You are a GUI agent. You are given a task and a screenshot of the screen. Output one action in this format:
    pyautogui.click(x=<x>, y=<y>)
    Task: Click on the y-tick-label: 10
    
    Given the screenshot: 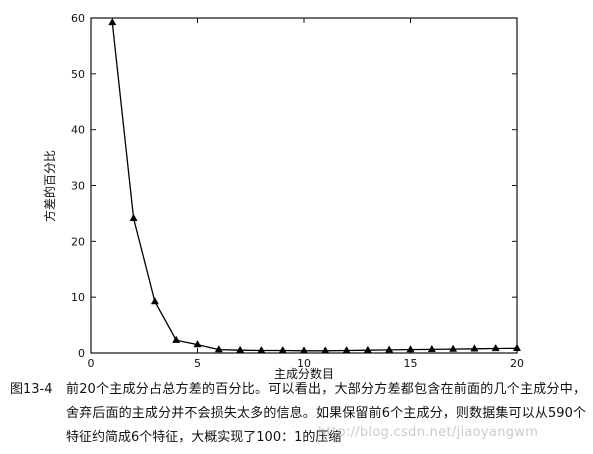 What is the action you would take?
    pyautogui.click(x=78, y=297)
    